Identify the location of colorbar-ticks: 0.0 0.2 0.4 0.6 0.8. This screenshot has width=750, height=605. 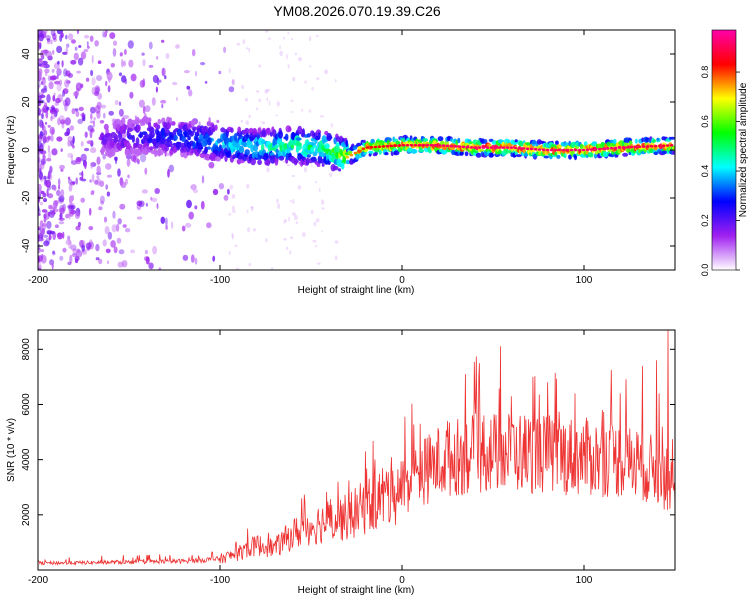
(720, 171).